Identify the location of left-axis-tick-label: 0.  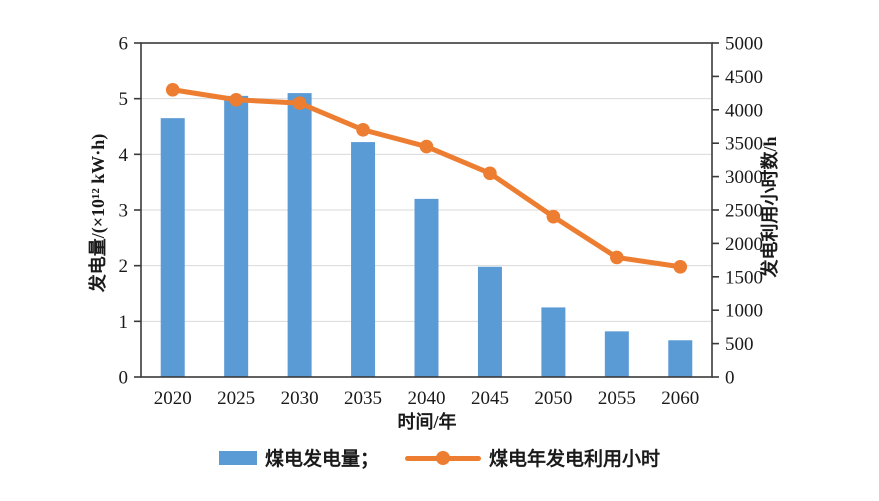
(124, 378).